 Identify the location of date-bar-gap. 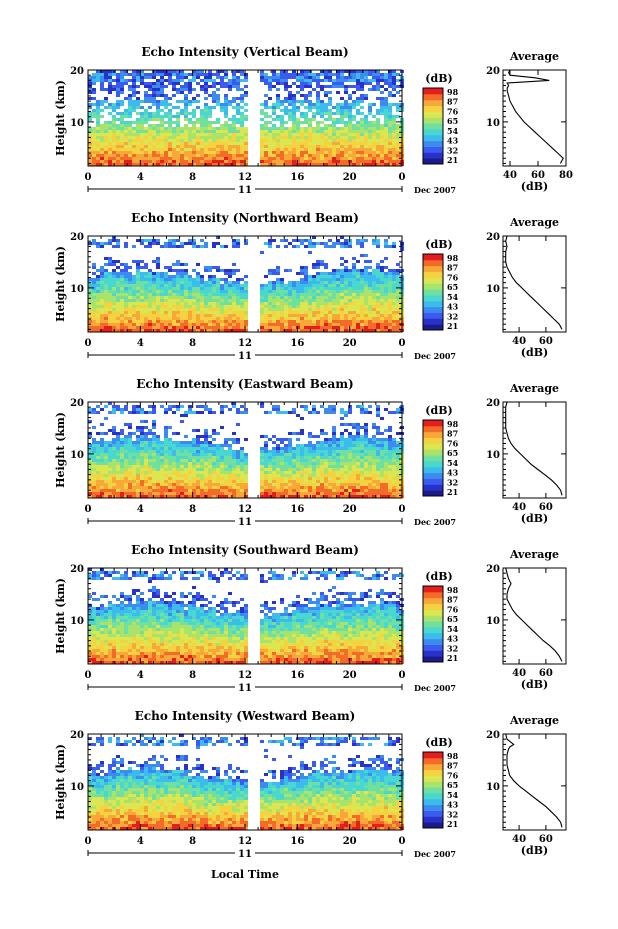
(245, 355).